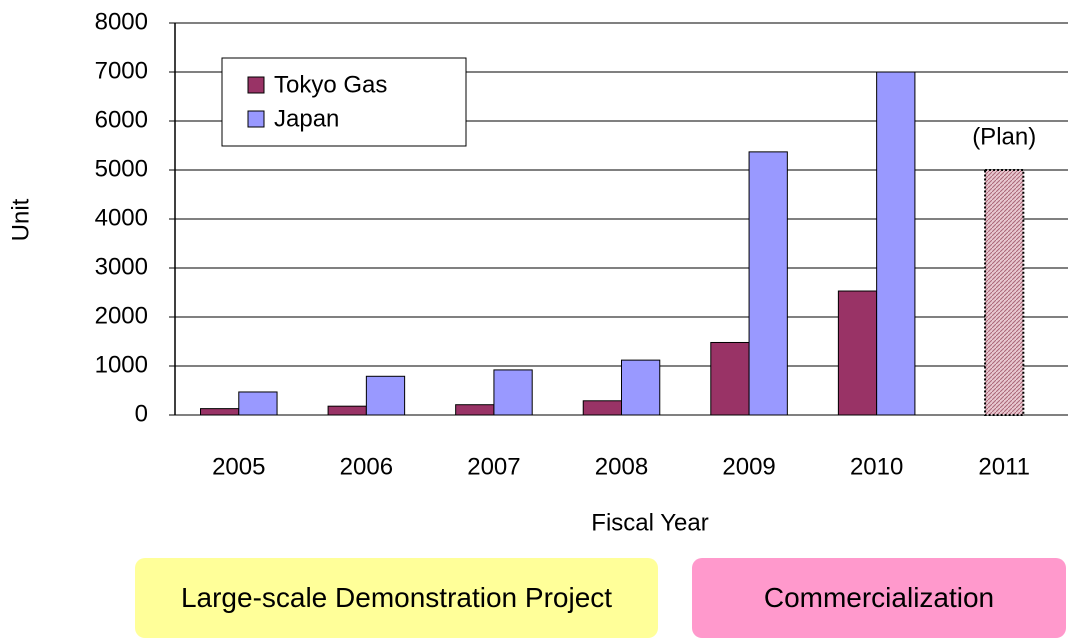 The height and width of the screenshot is (638, 1085). I want to click on y-axis-label: Unit, so click(20, 219).